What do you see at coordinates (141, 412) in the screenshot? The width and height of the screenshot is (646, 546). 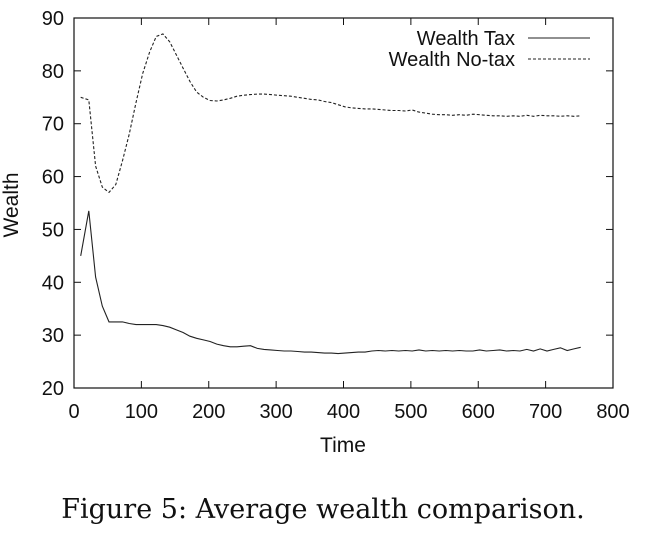 I see `x-tick-label: 100` at bounding box center [141, 412].